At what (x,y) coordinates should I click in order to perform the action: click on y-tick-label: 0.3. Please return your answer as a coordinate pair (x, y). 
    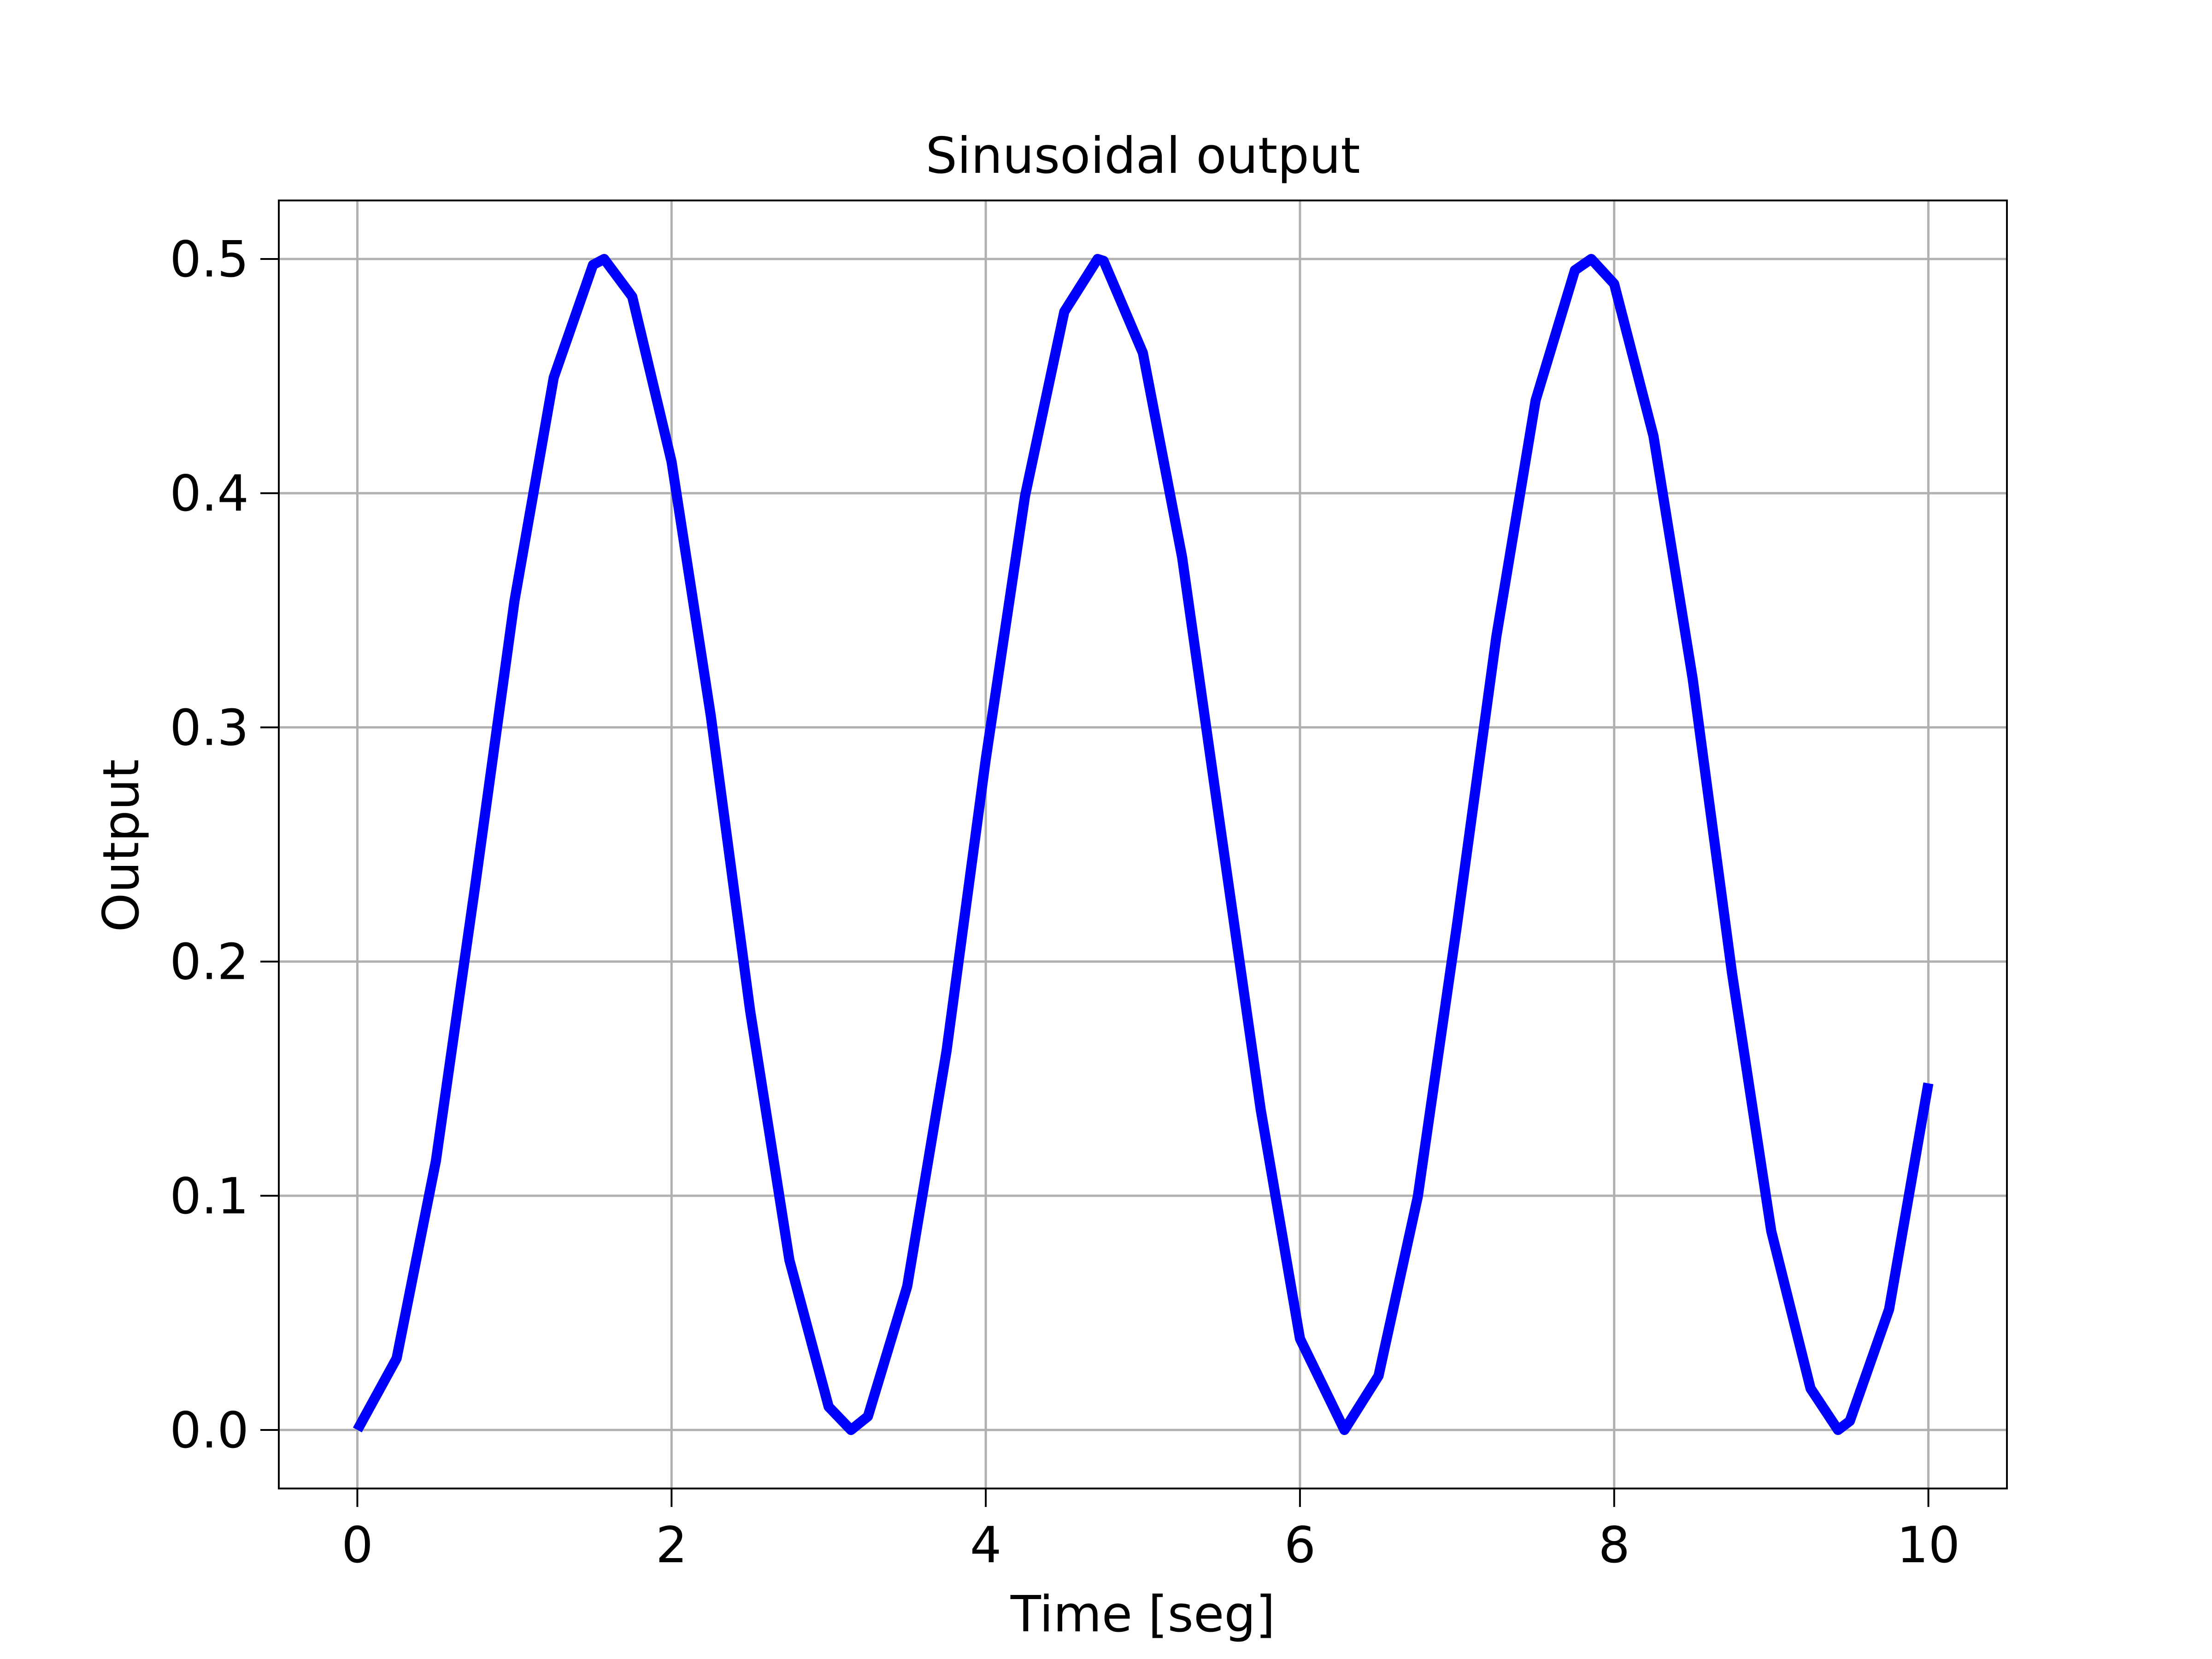
    Looking at the image, I should click on (209, 728).